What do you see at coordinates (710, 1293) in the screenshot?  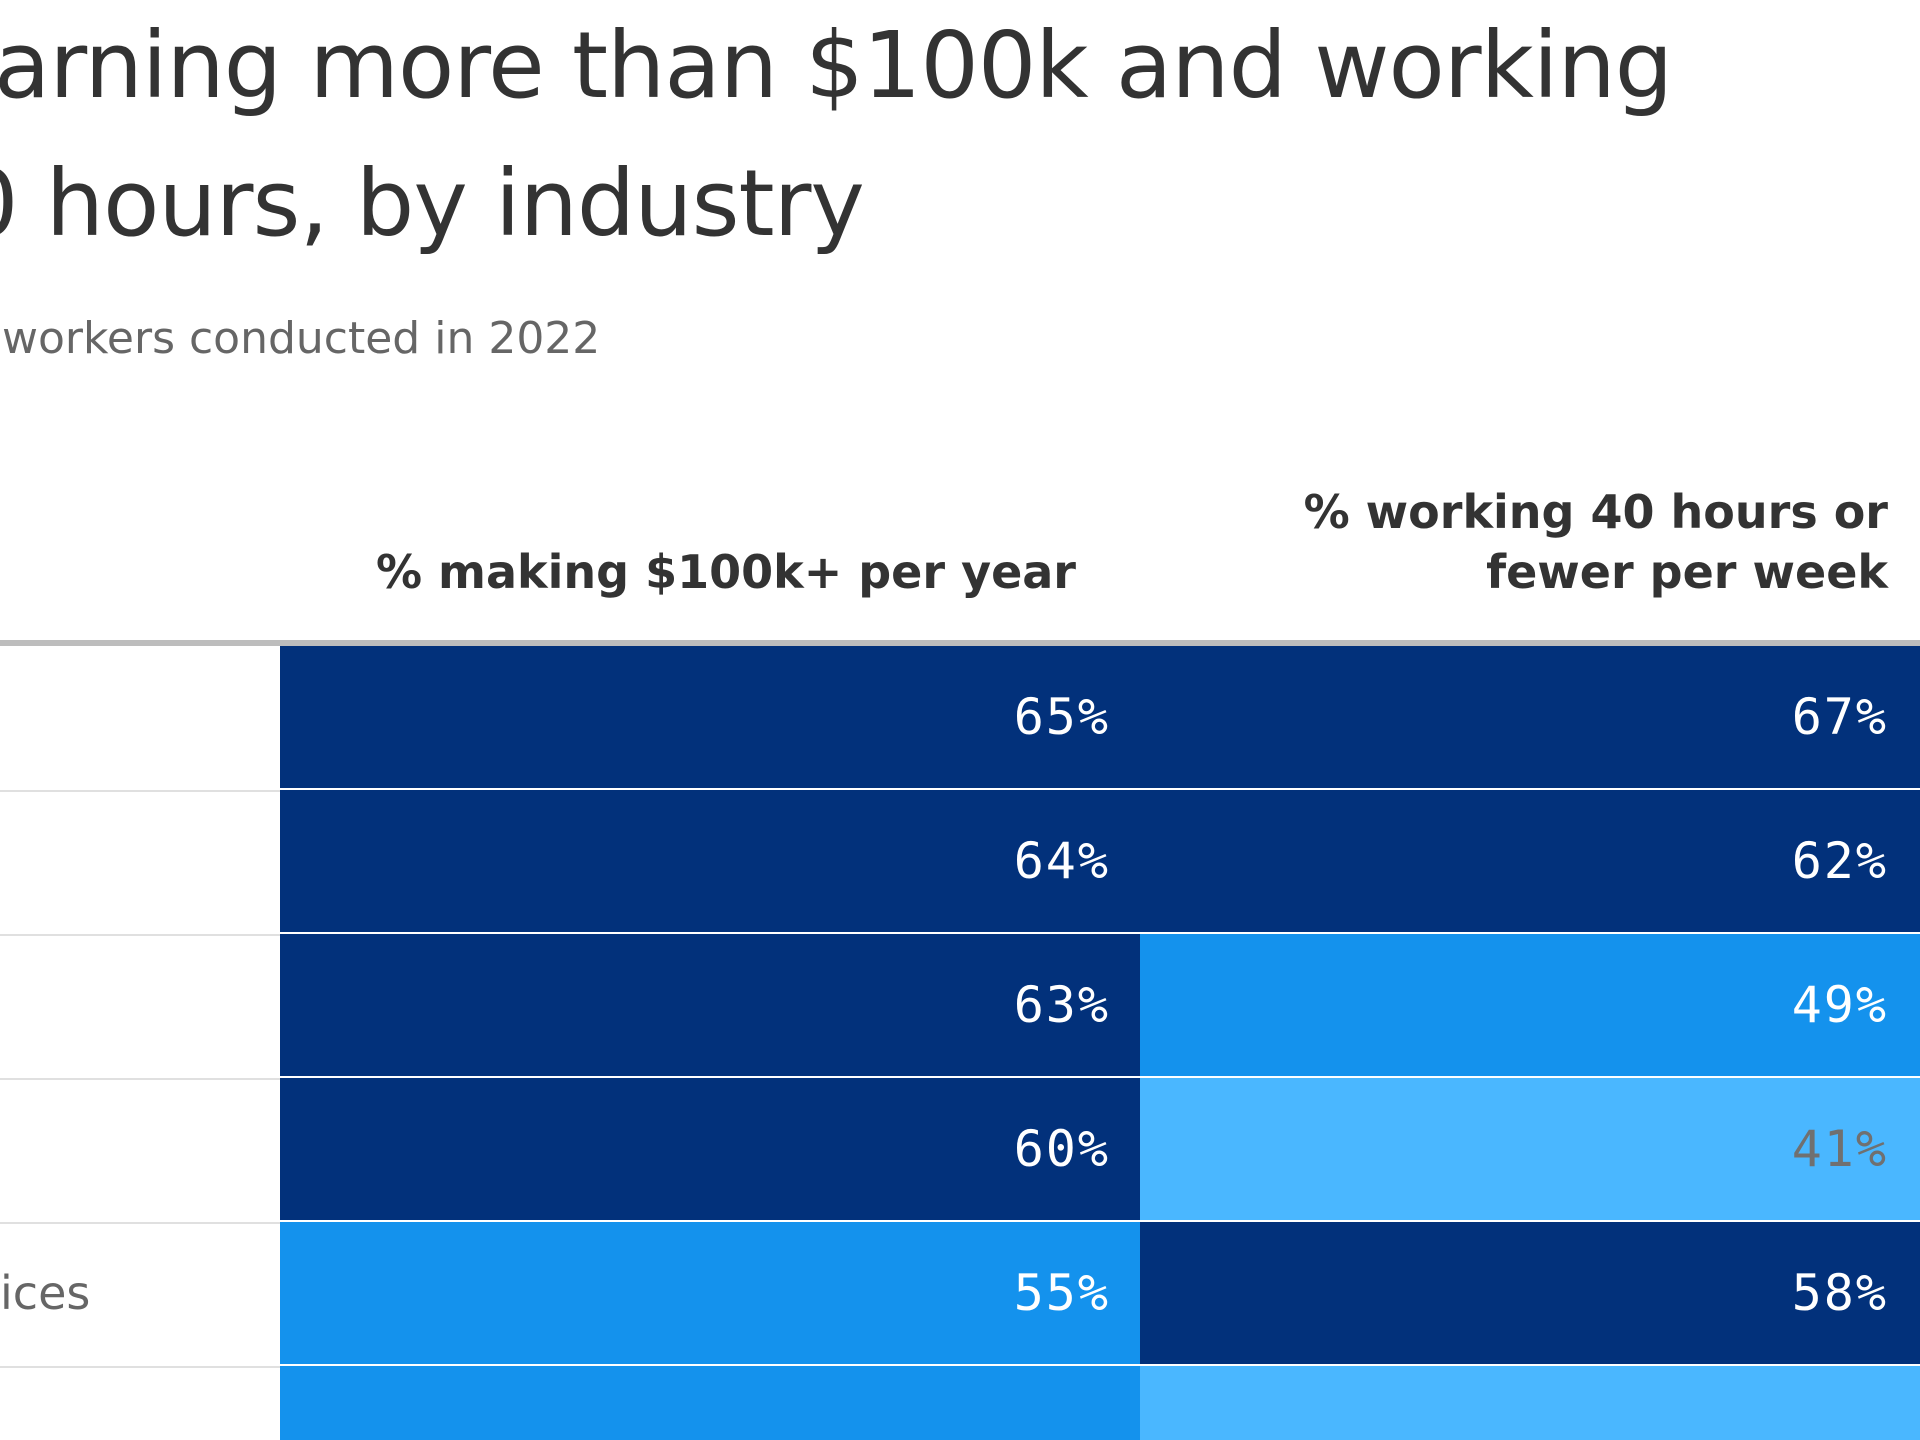 I see `income-cell: 55%` at bounding box center [710, 1293].